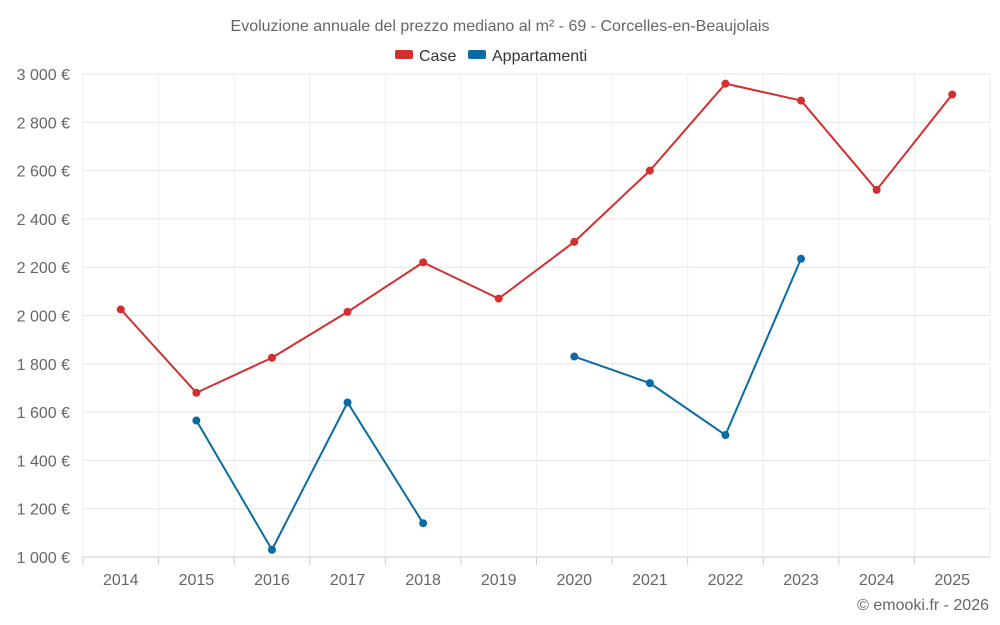 The height and width of the screenshot is (625, 1000). Describe the element at coordinates (574, 580) in the screenshot. I see `x-tick-label: 2020` at that location.